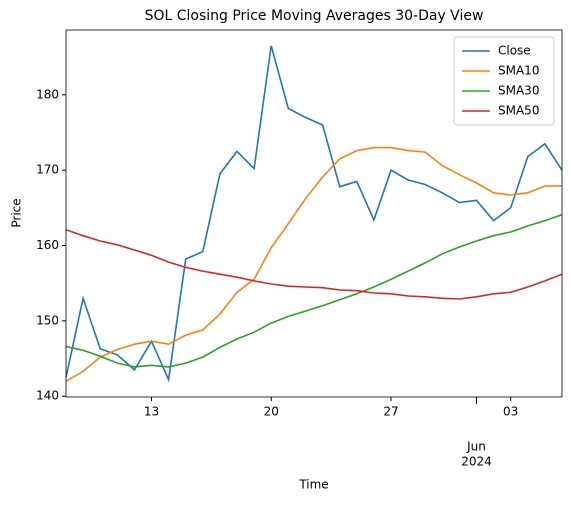  What do you see at coordinates (518, 111) in the screenshot?
I see `legend-label: SMA50` at bounding box center [518, 111].